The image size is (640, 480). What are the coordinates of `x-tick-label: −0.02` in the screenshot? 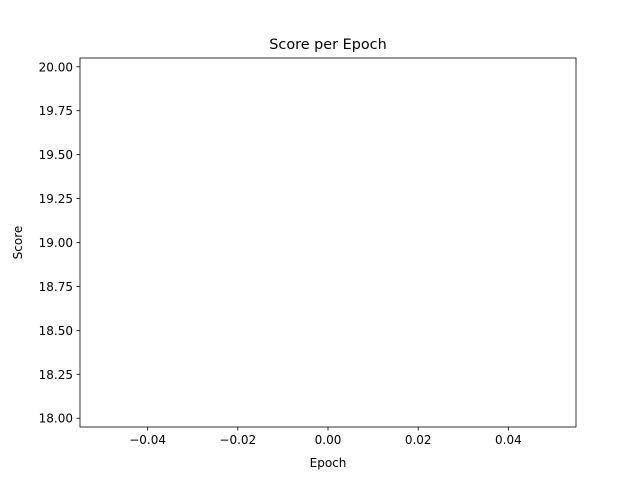 It's located at (237, 440).